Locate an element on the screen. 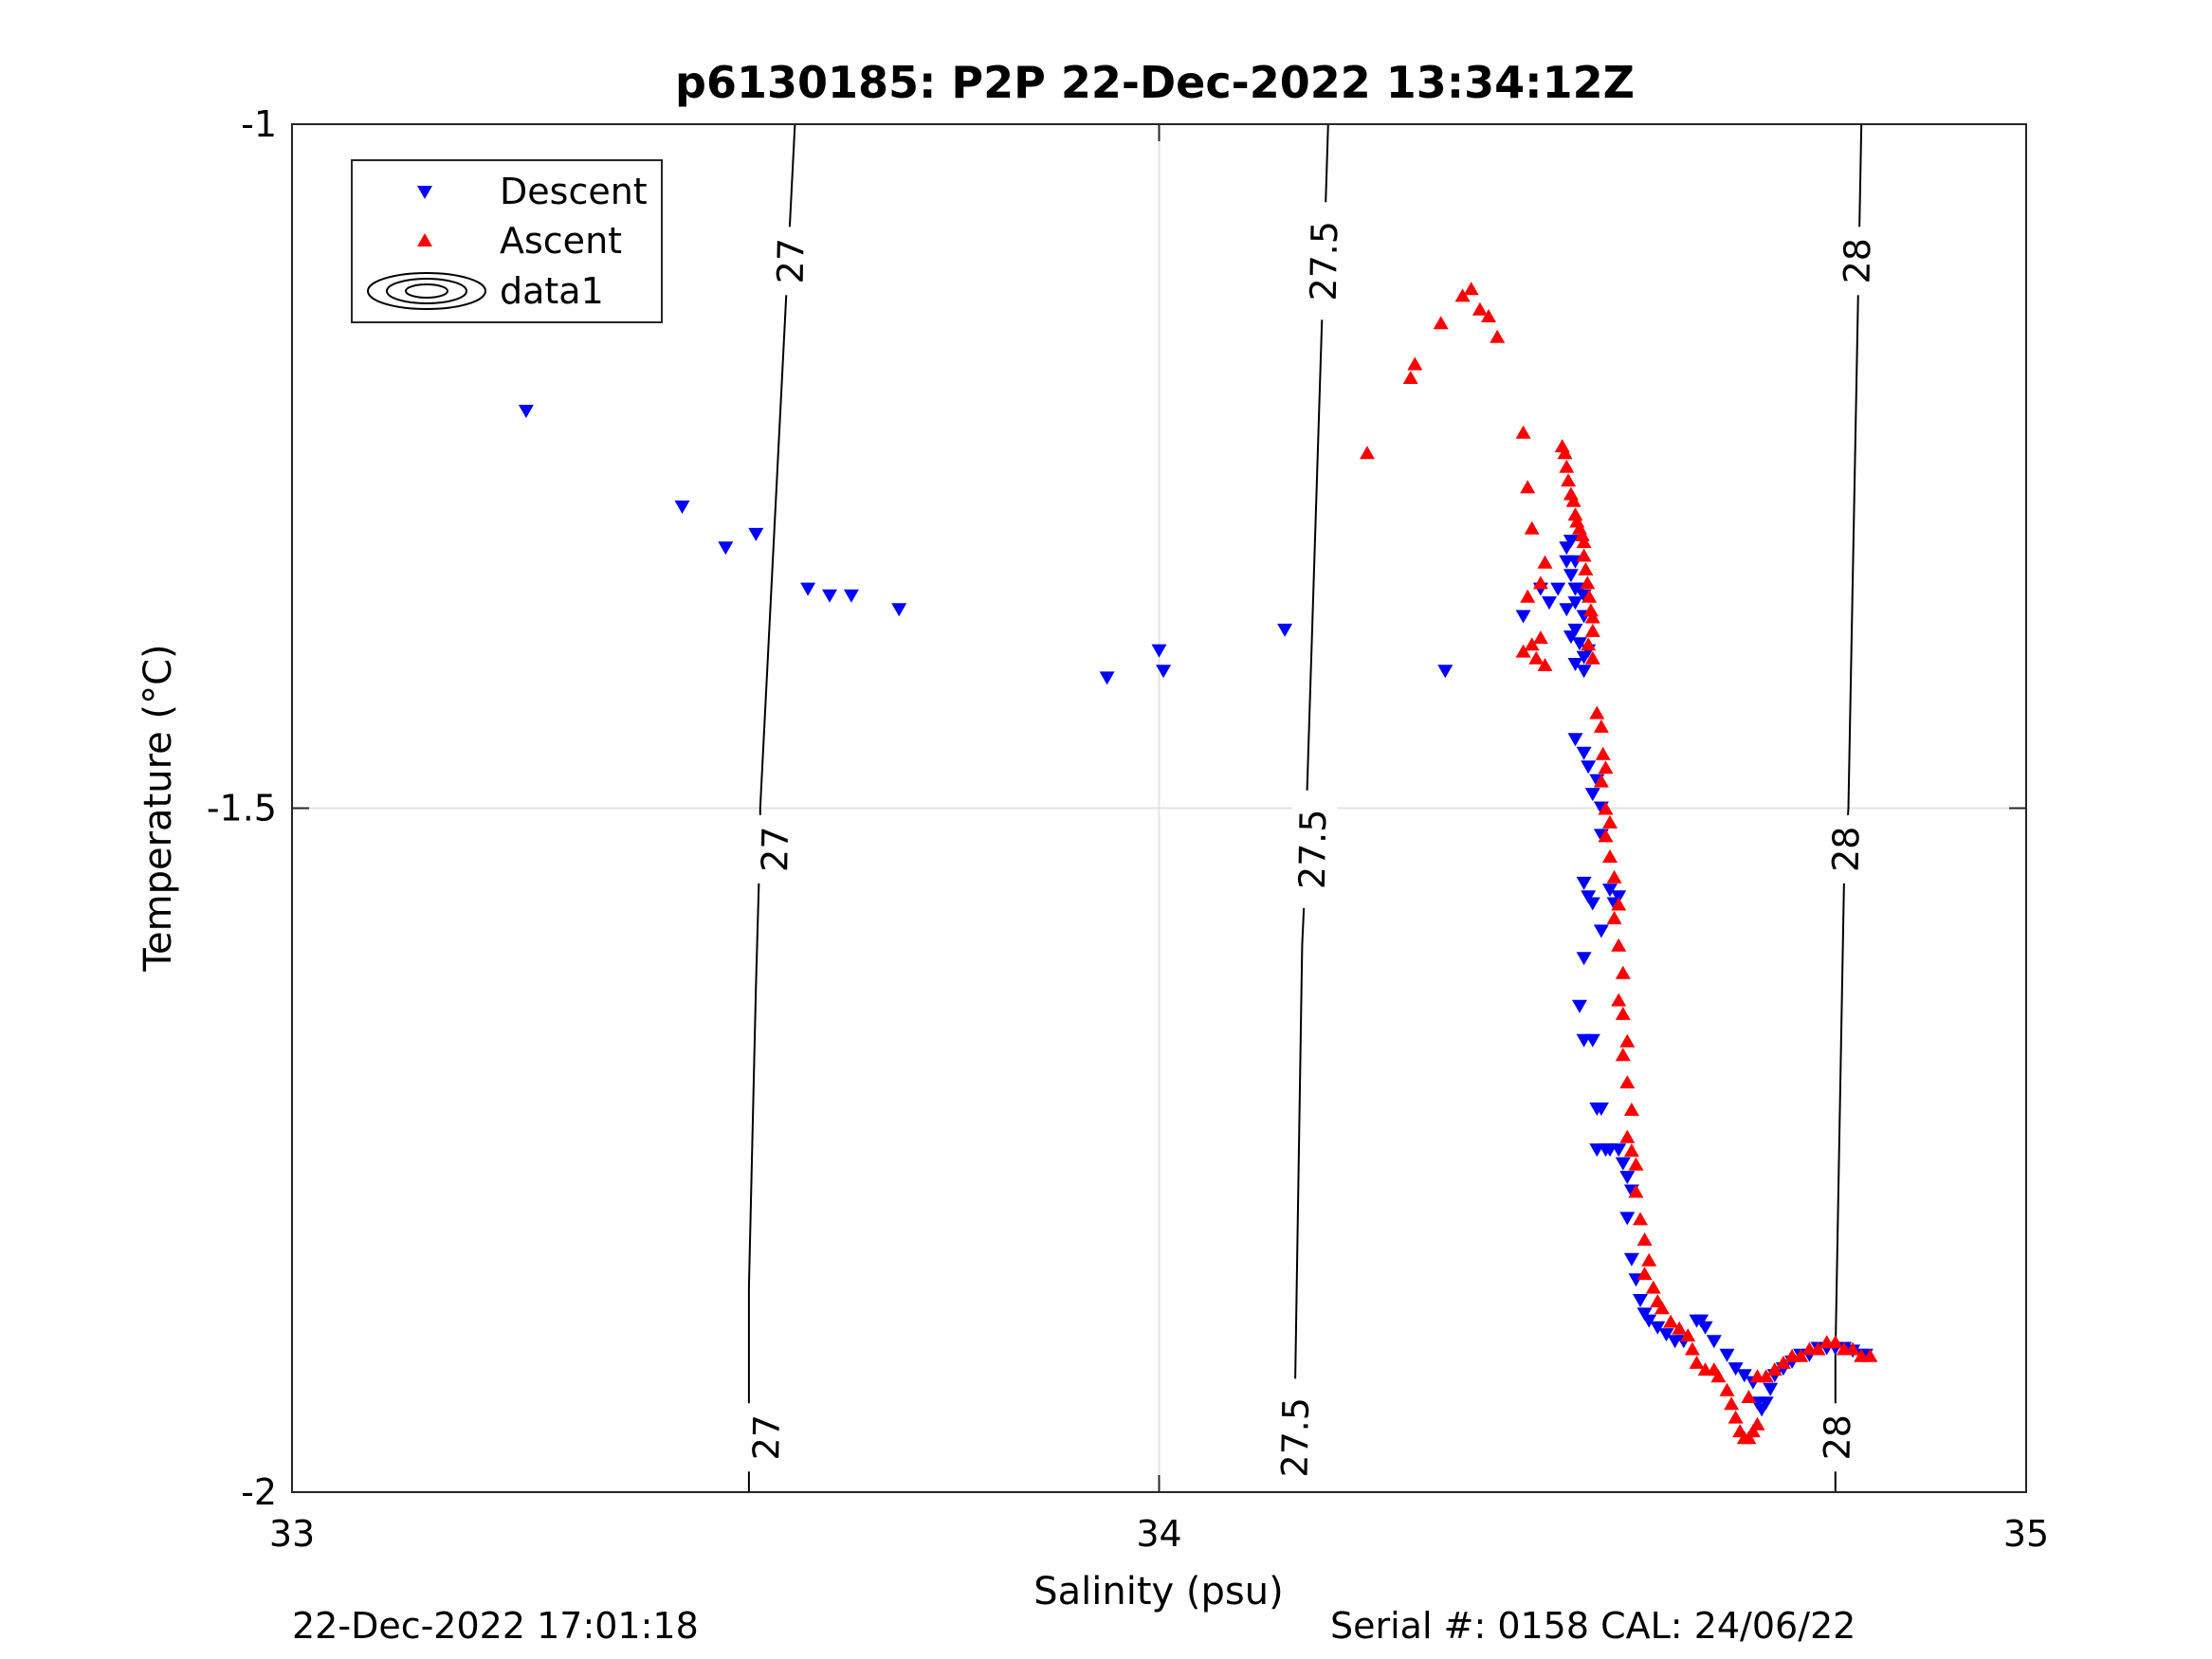 The width and height of the screenshot is (2212, 1659). legend-descent-marker is located at coordinates (424, 192).